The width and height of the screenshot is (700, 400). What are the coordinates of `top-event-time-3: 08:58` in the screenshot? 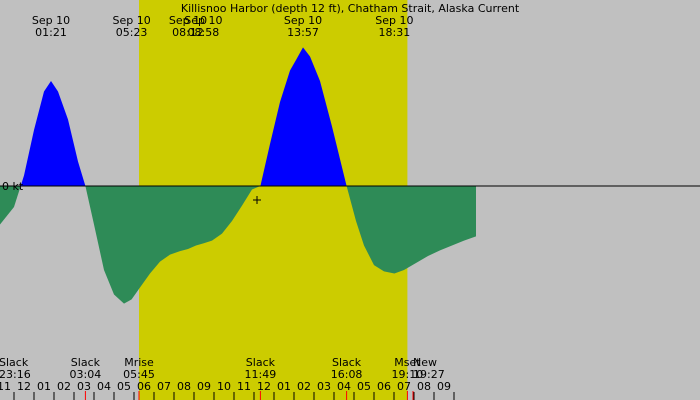 It's located at (204, 32).